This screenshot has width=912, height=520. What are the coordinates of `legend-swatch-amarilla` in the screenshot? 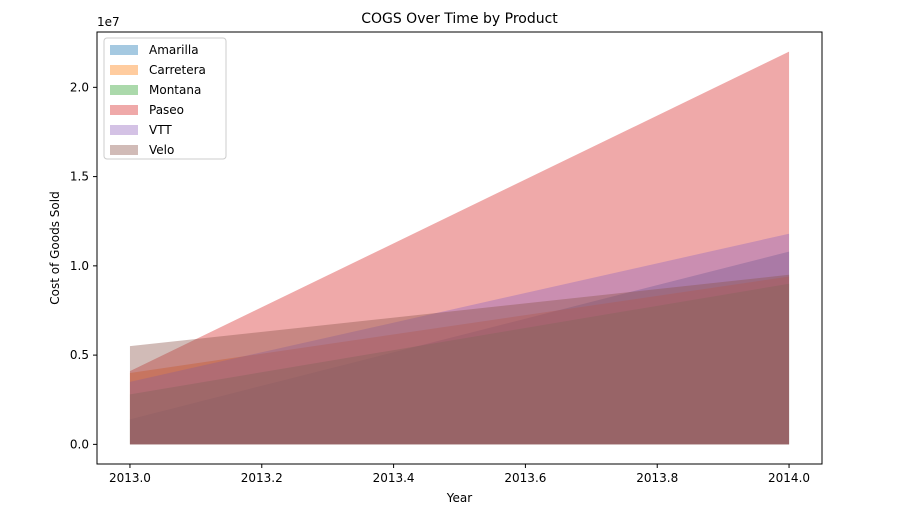 It's located at (124, 50).